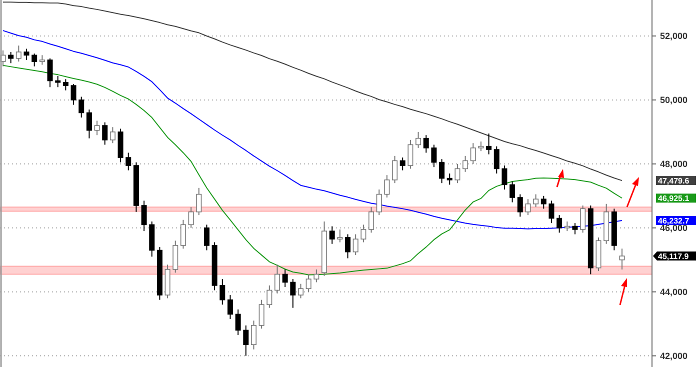 This screenshot has height=367, width=698. I want to click on text: 47,479.6, so click(674, 181).